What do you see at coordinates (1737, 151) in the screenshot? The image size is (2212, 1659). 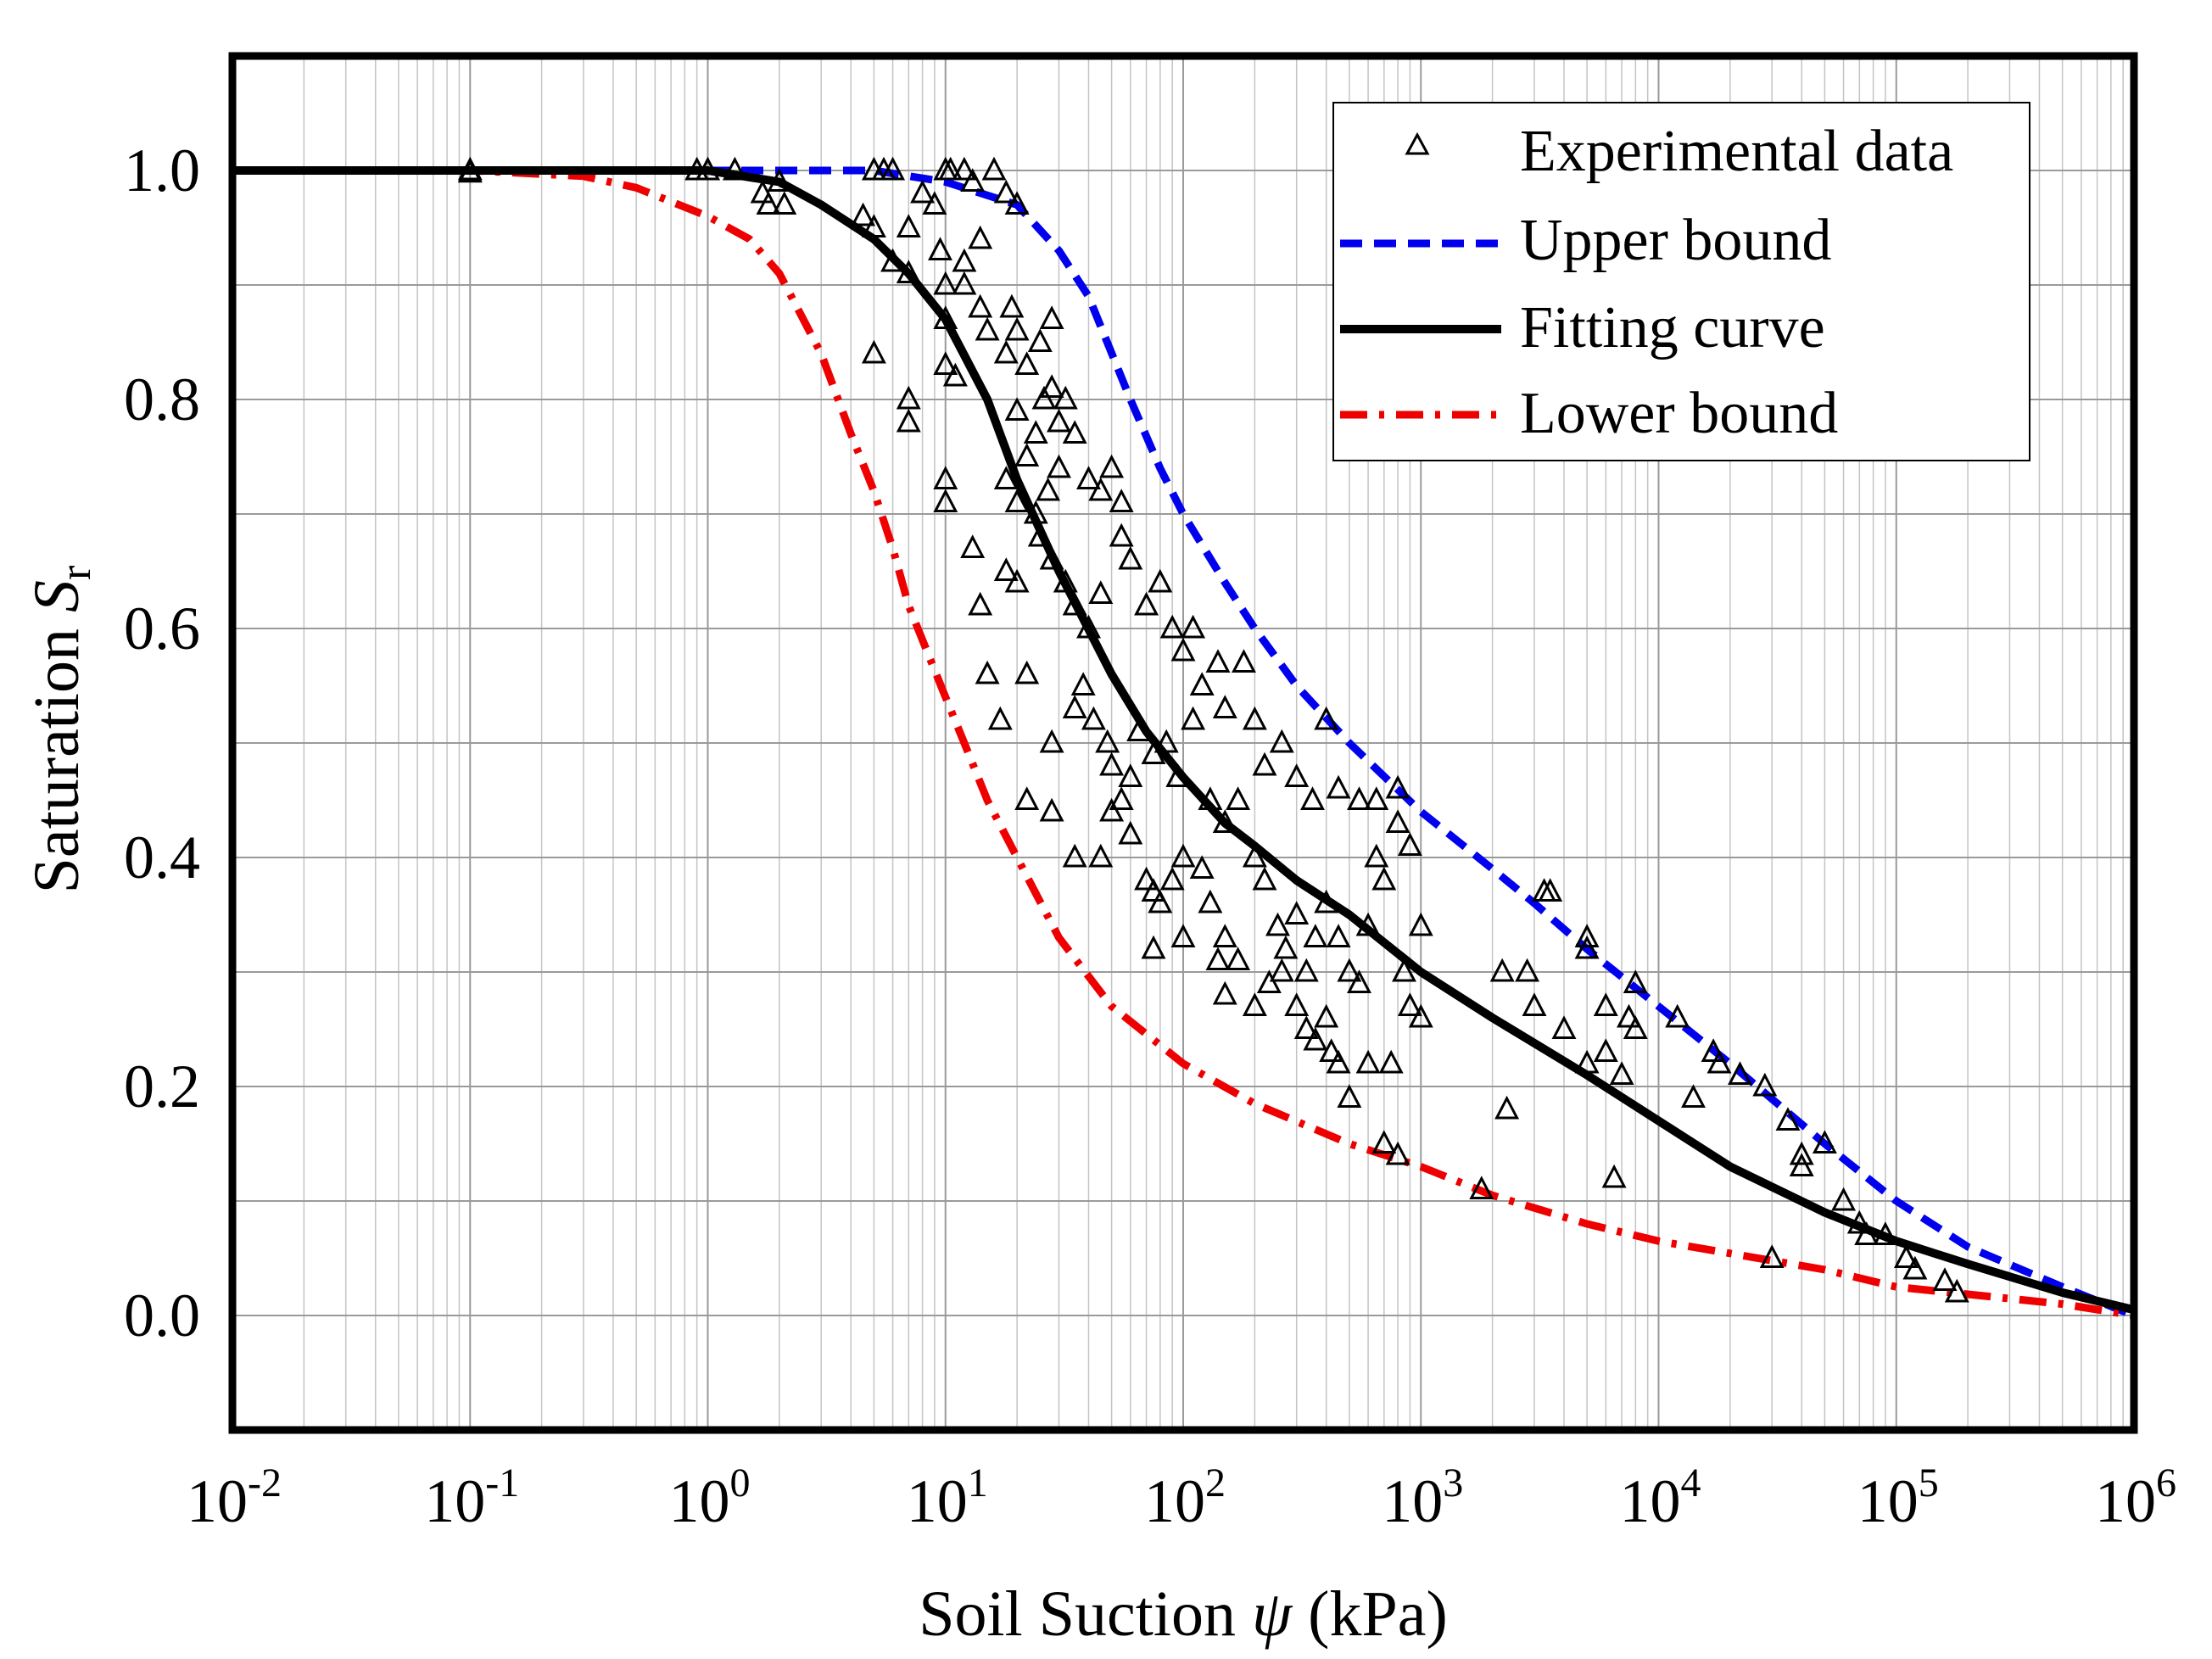 I see `legend-label-experimental: Experimental data` at bounding box center [1737, 151].